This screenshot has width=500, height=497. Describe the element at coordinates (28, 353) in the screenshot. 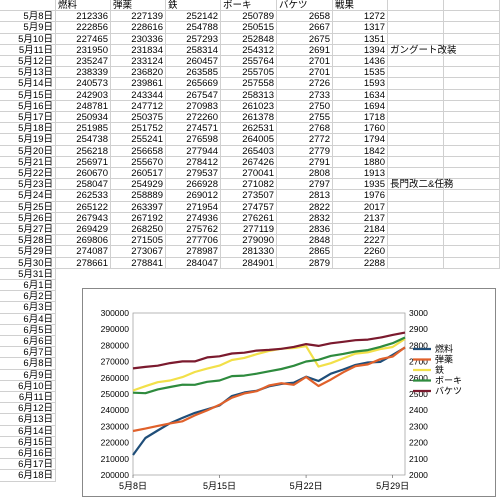

I see `date-cell: 6月7日` at that location.